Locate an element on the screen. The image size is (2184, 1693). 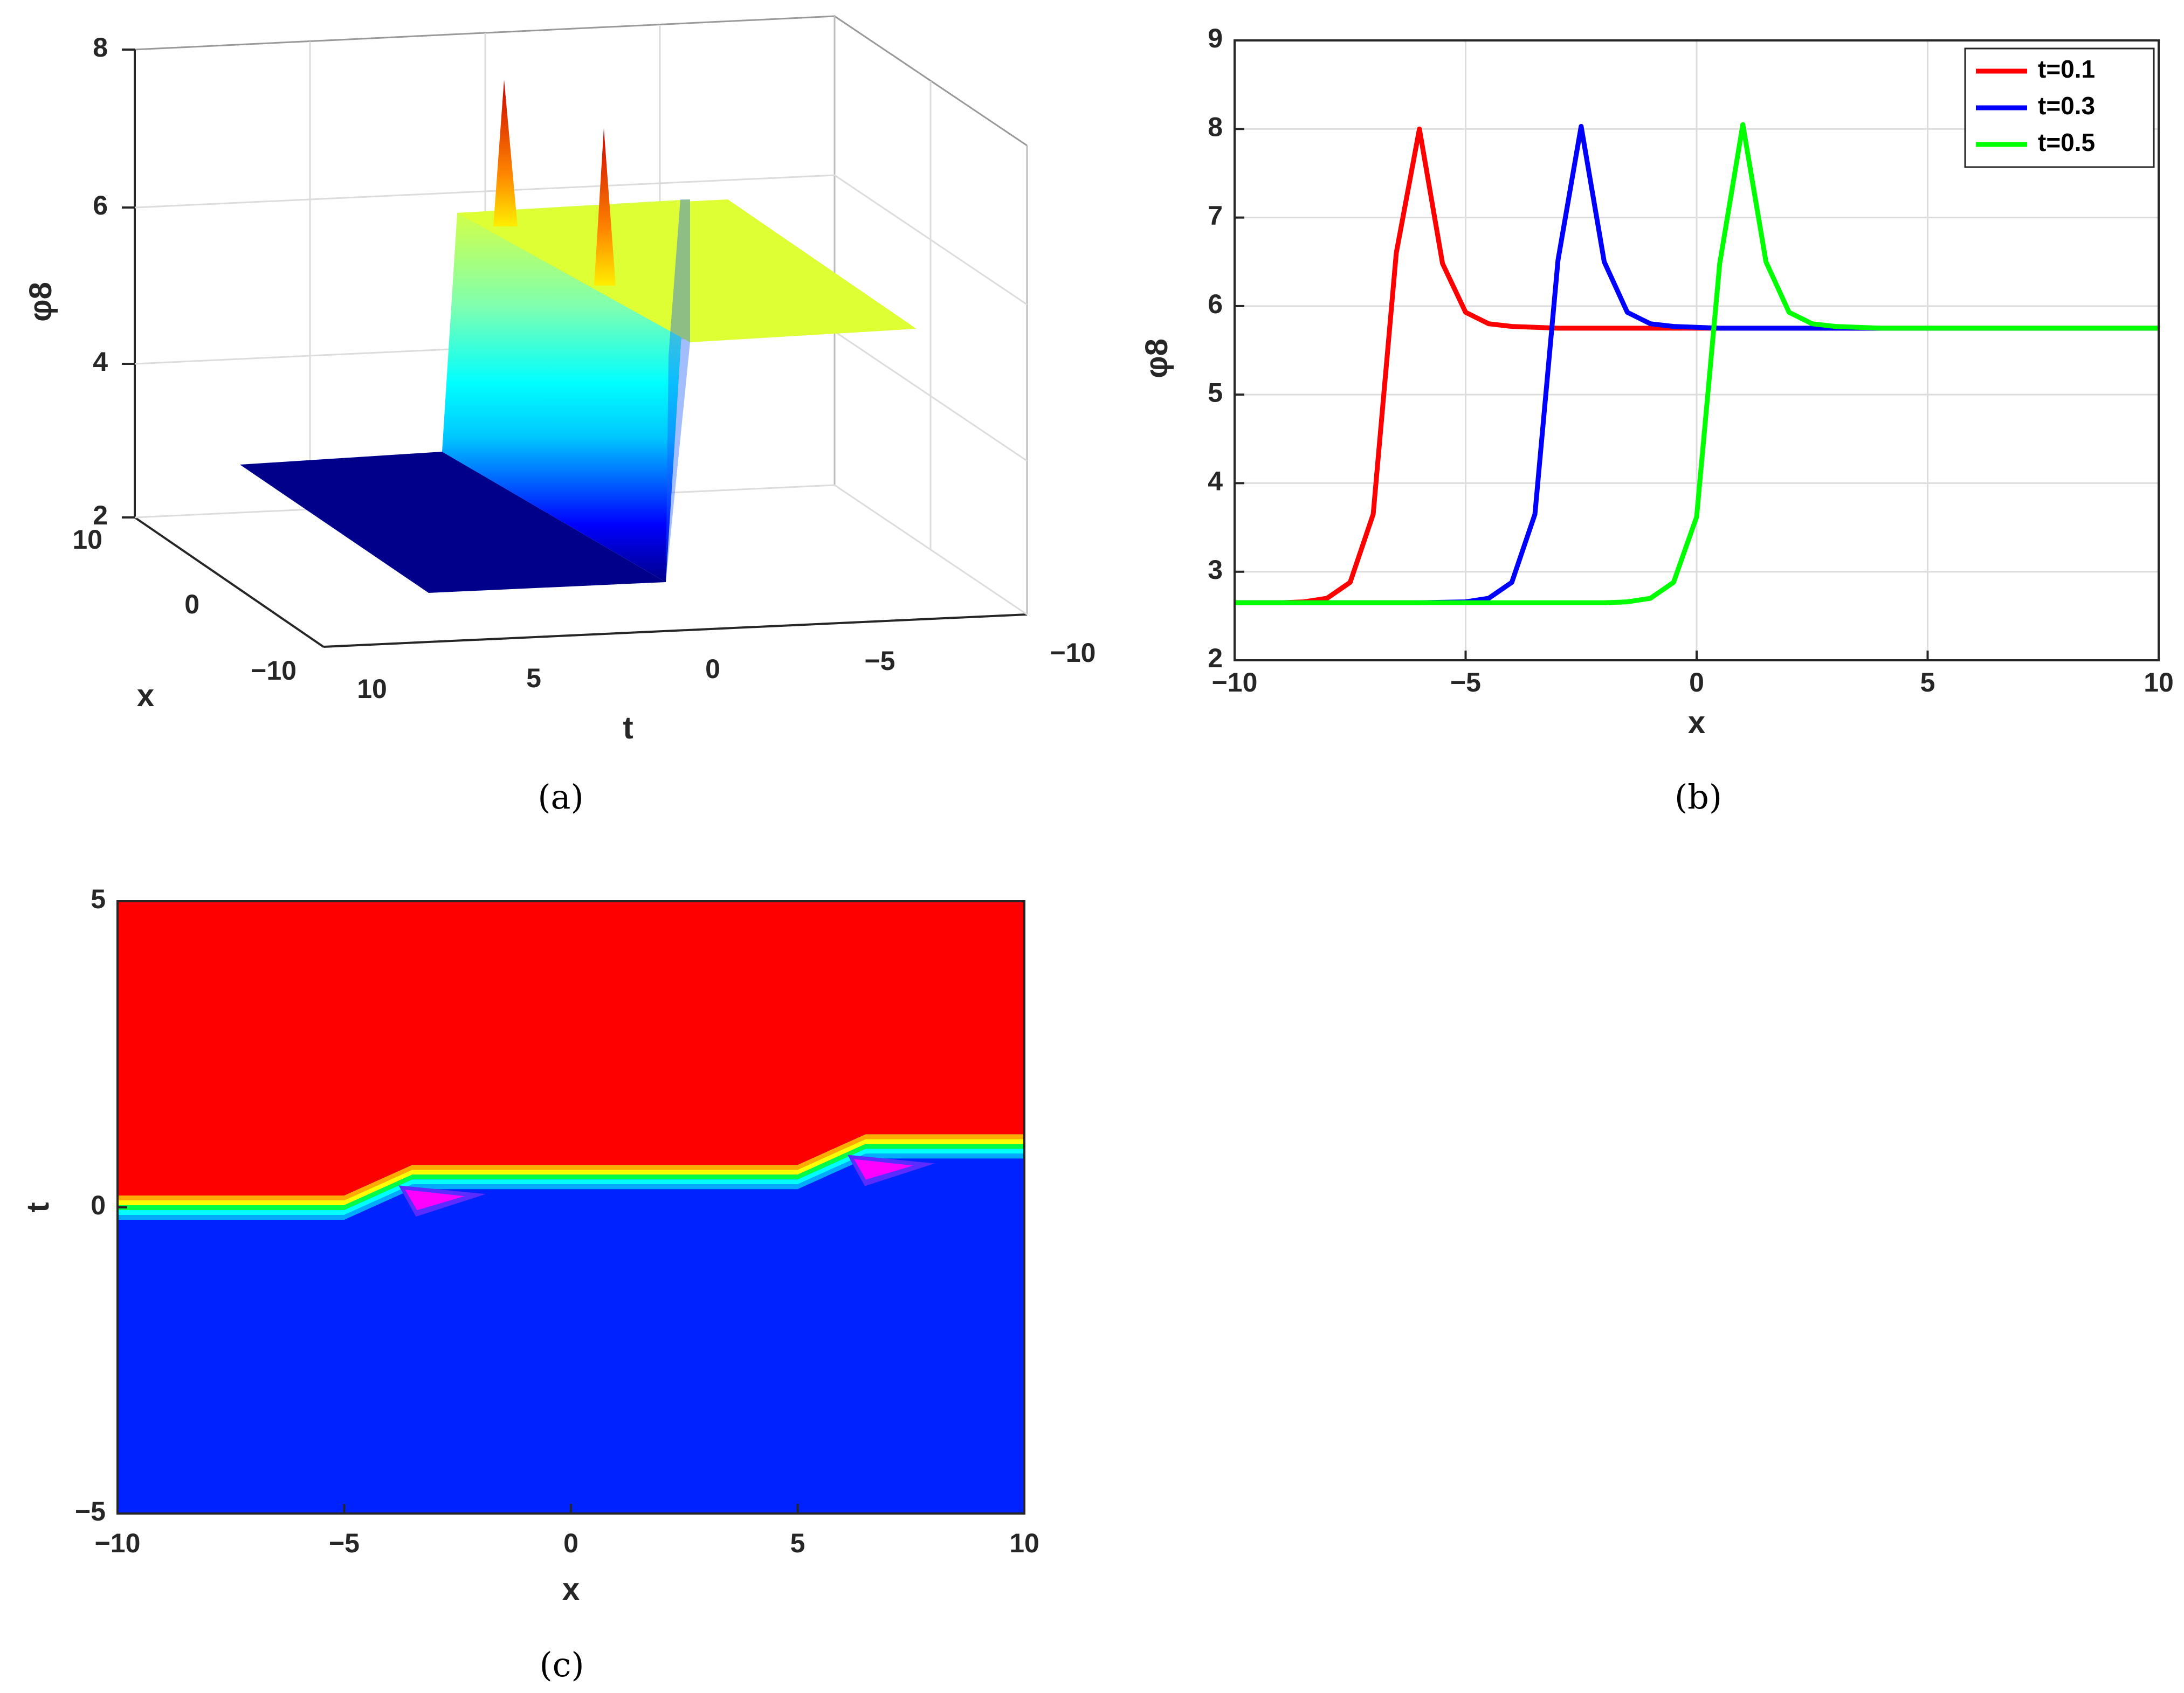
y-tick-label: 6 is located at coordinates (1215, 304).